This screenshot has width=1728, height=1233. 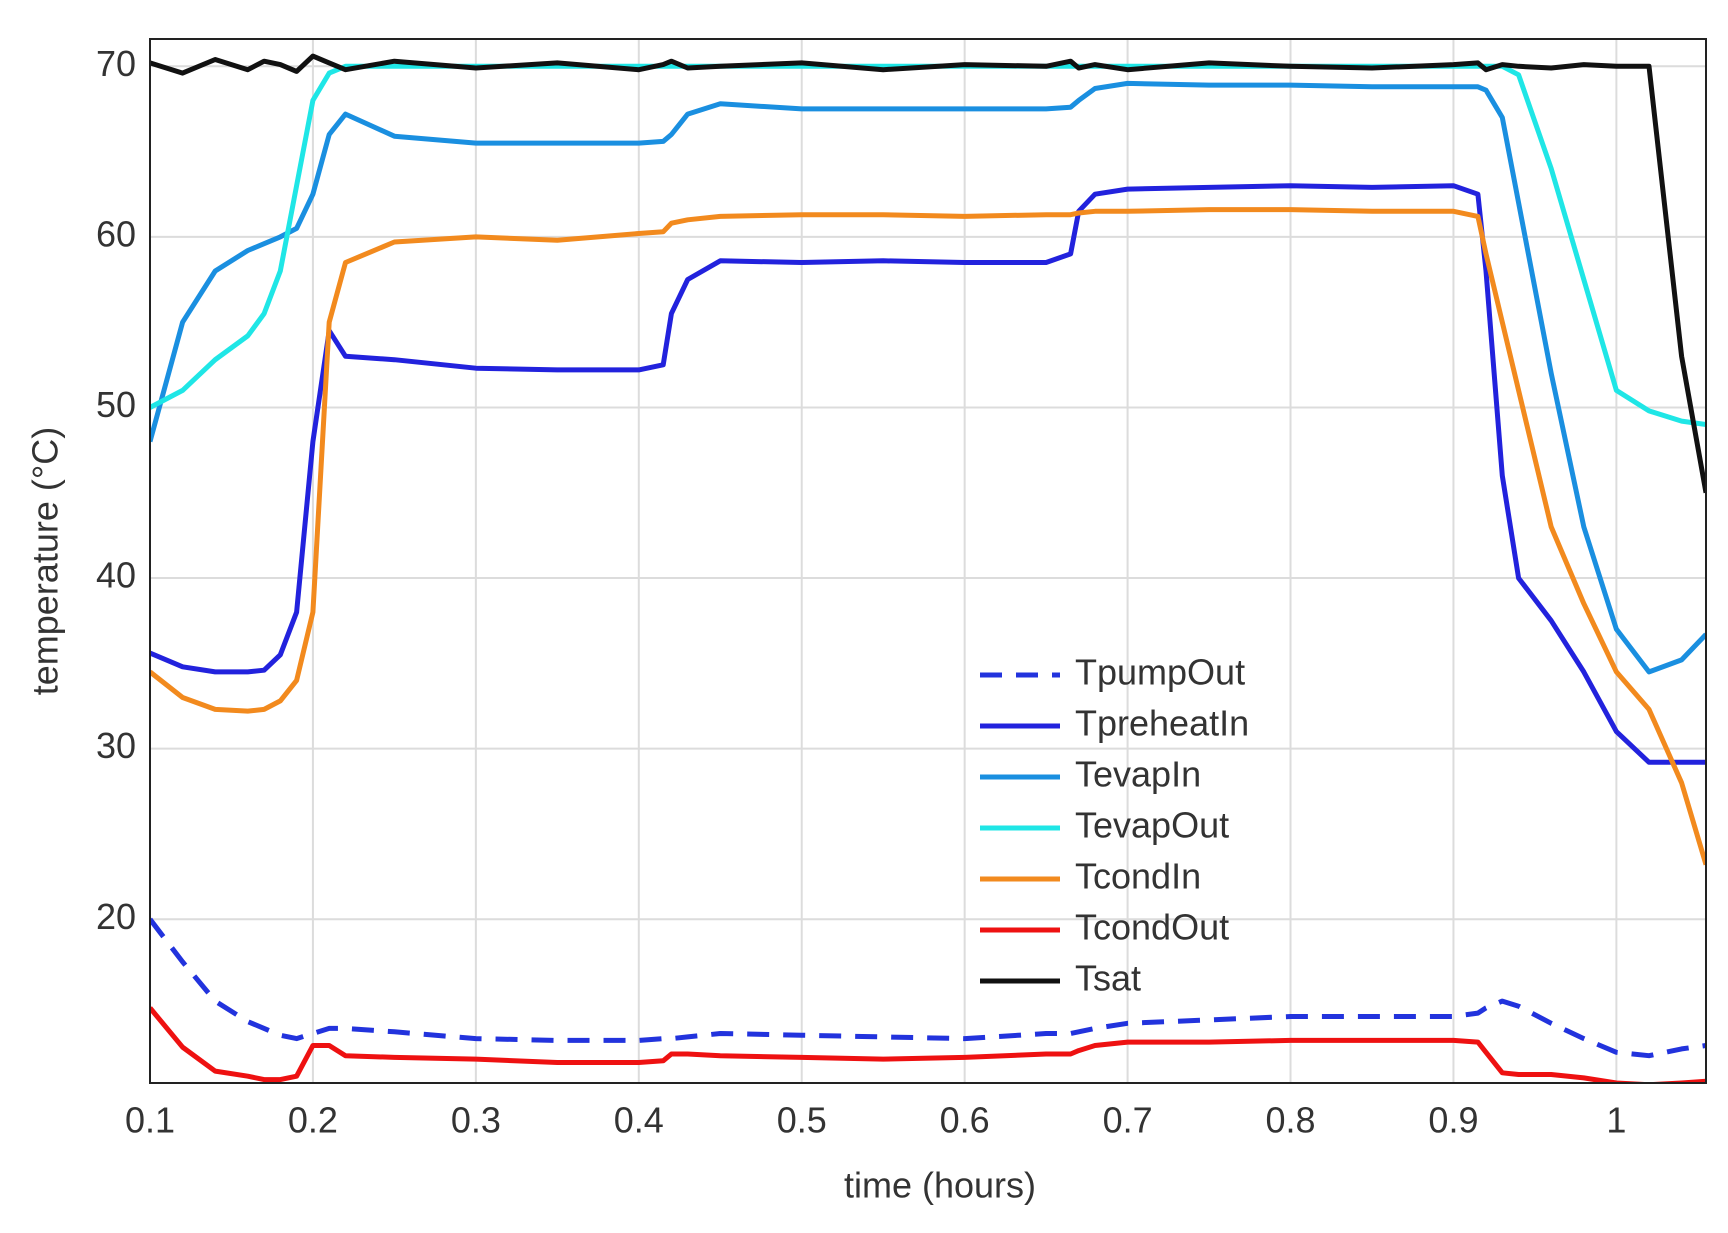 What do you see at coordinates (1616, 1120) in the screenshot?
I see `x-tick-label: 1` at bounding box center [1616, 1120].